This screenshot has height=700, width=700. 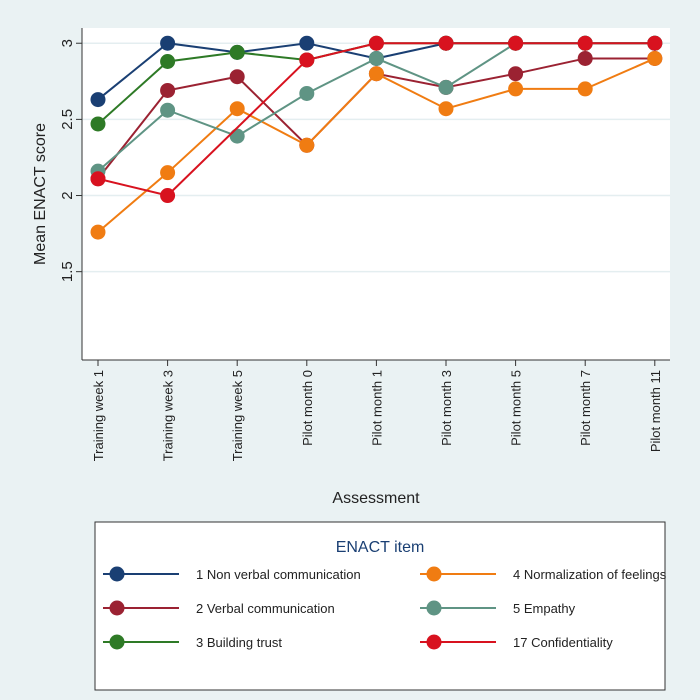 I want to click on y-axis-label: Mean ENACT score, so click(x=40, y=194).